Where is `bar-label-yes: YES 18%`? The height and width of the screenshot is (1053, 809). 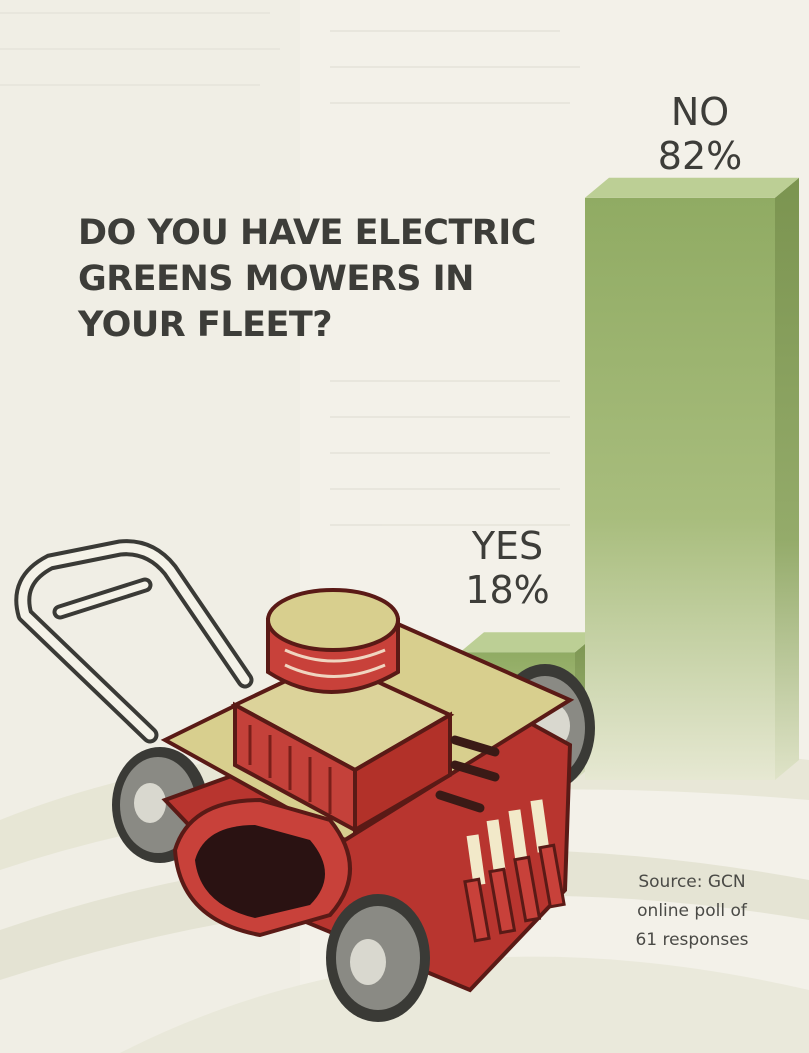
bar-label-yes: YES 18% is located at coordinates (507, 568).